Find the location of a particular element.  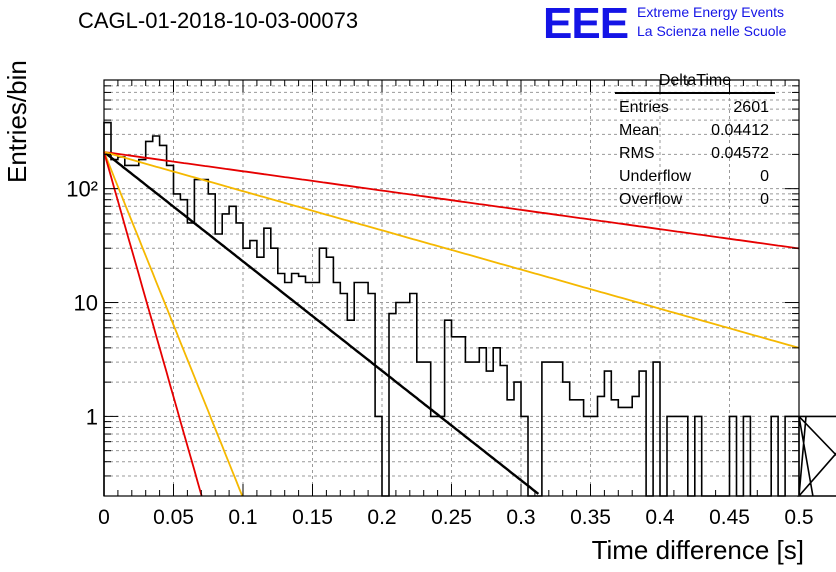

stats-value: 0.04412 is located at coordinates (740, 130).